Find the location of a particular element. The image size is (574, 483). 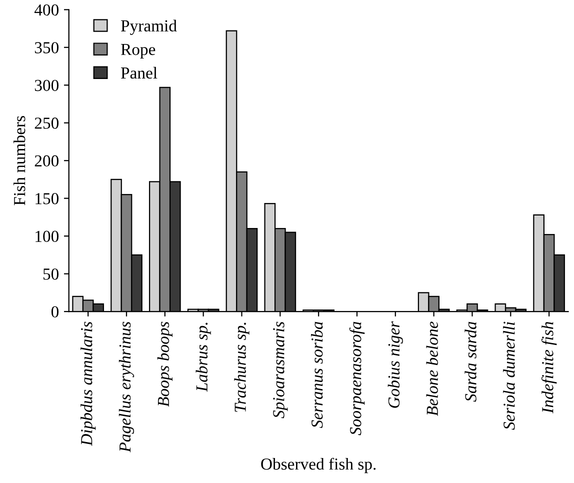

y-tick-label: 350 is located at coordinates (46, 48).